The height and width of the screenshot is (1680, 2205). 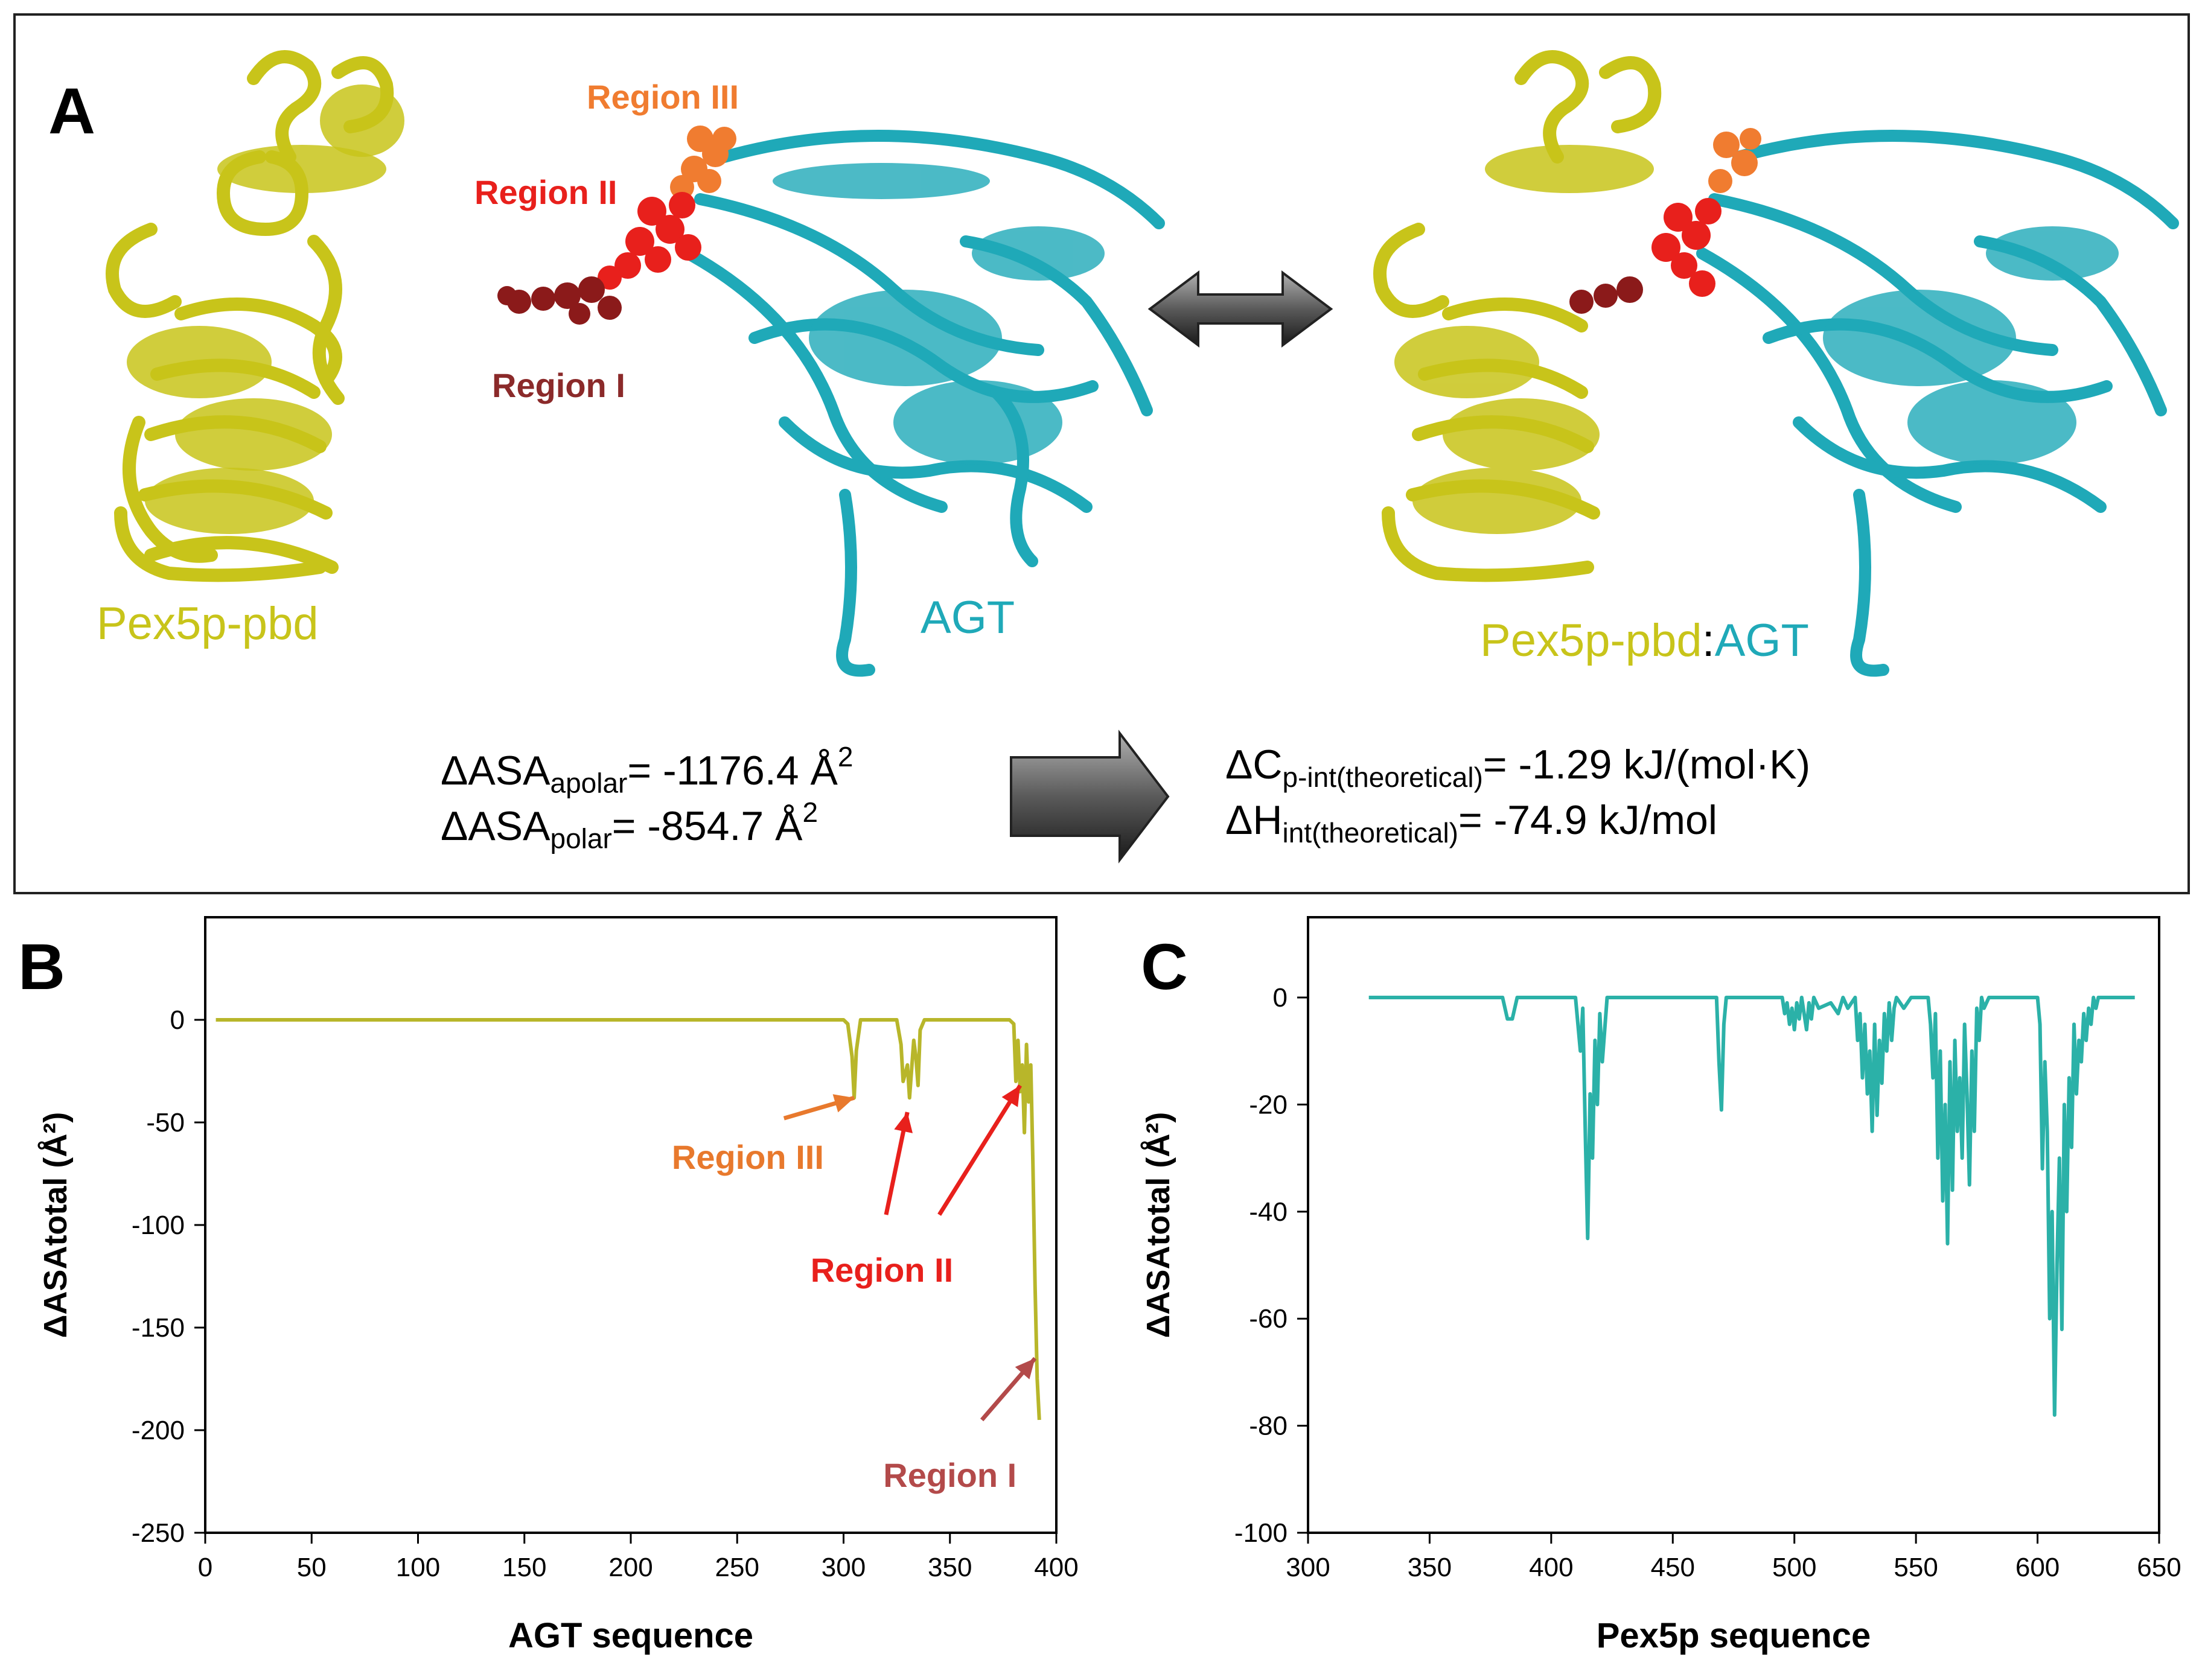 What do you see at coordinates (748, 1157) in the screenshot?
I see `annotation-label: Region III` at bounding box center [748, 1157].